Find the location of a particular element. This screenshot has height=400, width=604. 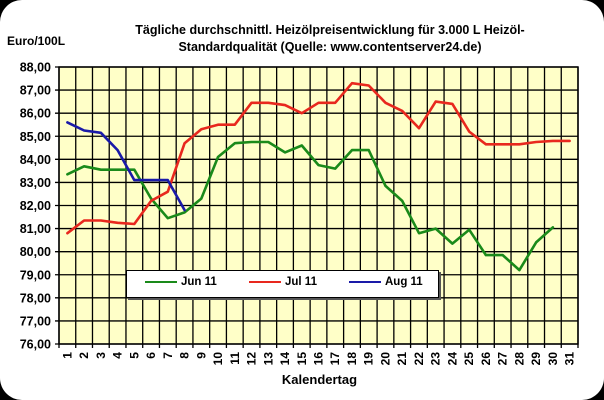

y-tick-label: 78,00 is located at coordinates (35, 298).